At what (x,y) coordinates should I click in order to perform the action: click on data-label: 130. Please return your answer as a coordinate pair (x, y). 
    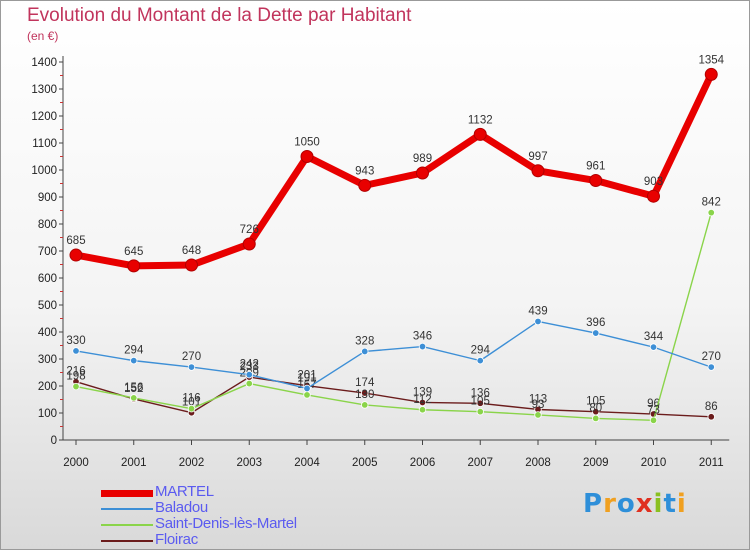
    Looking at the image, I should click on (364, 395).